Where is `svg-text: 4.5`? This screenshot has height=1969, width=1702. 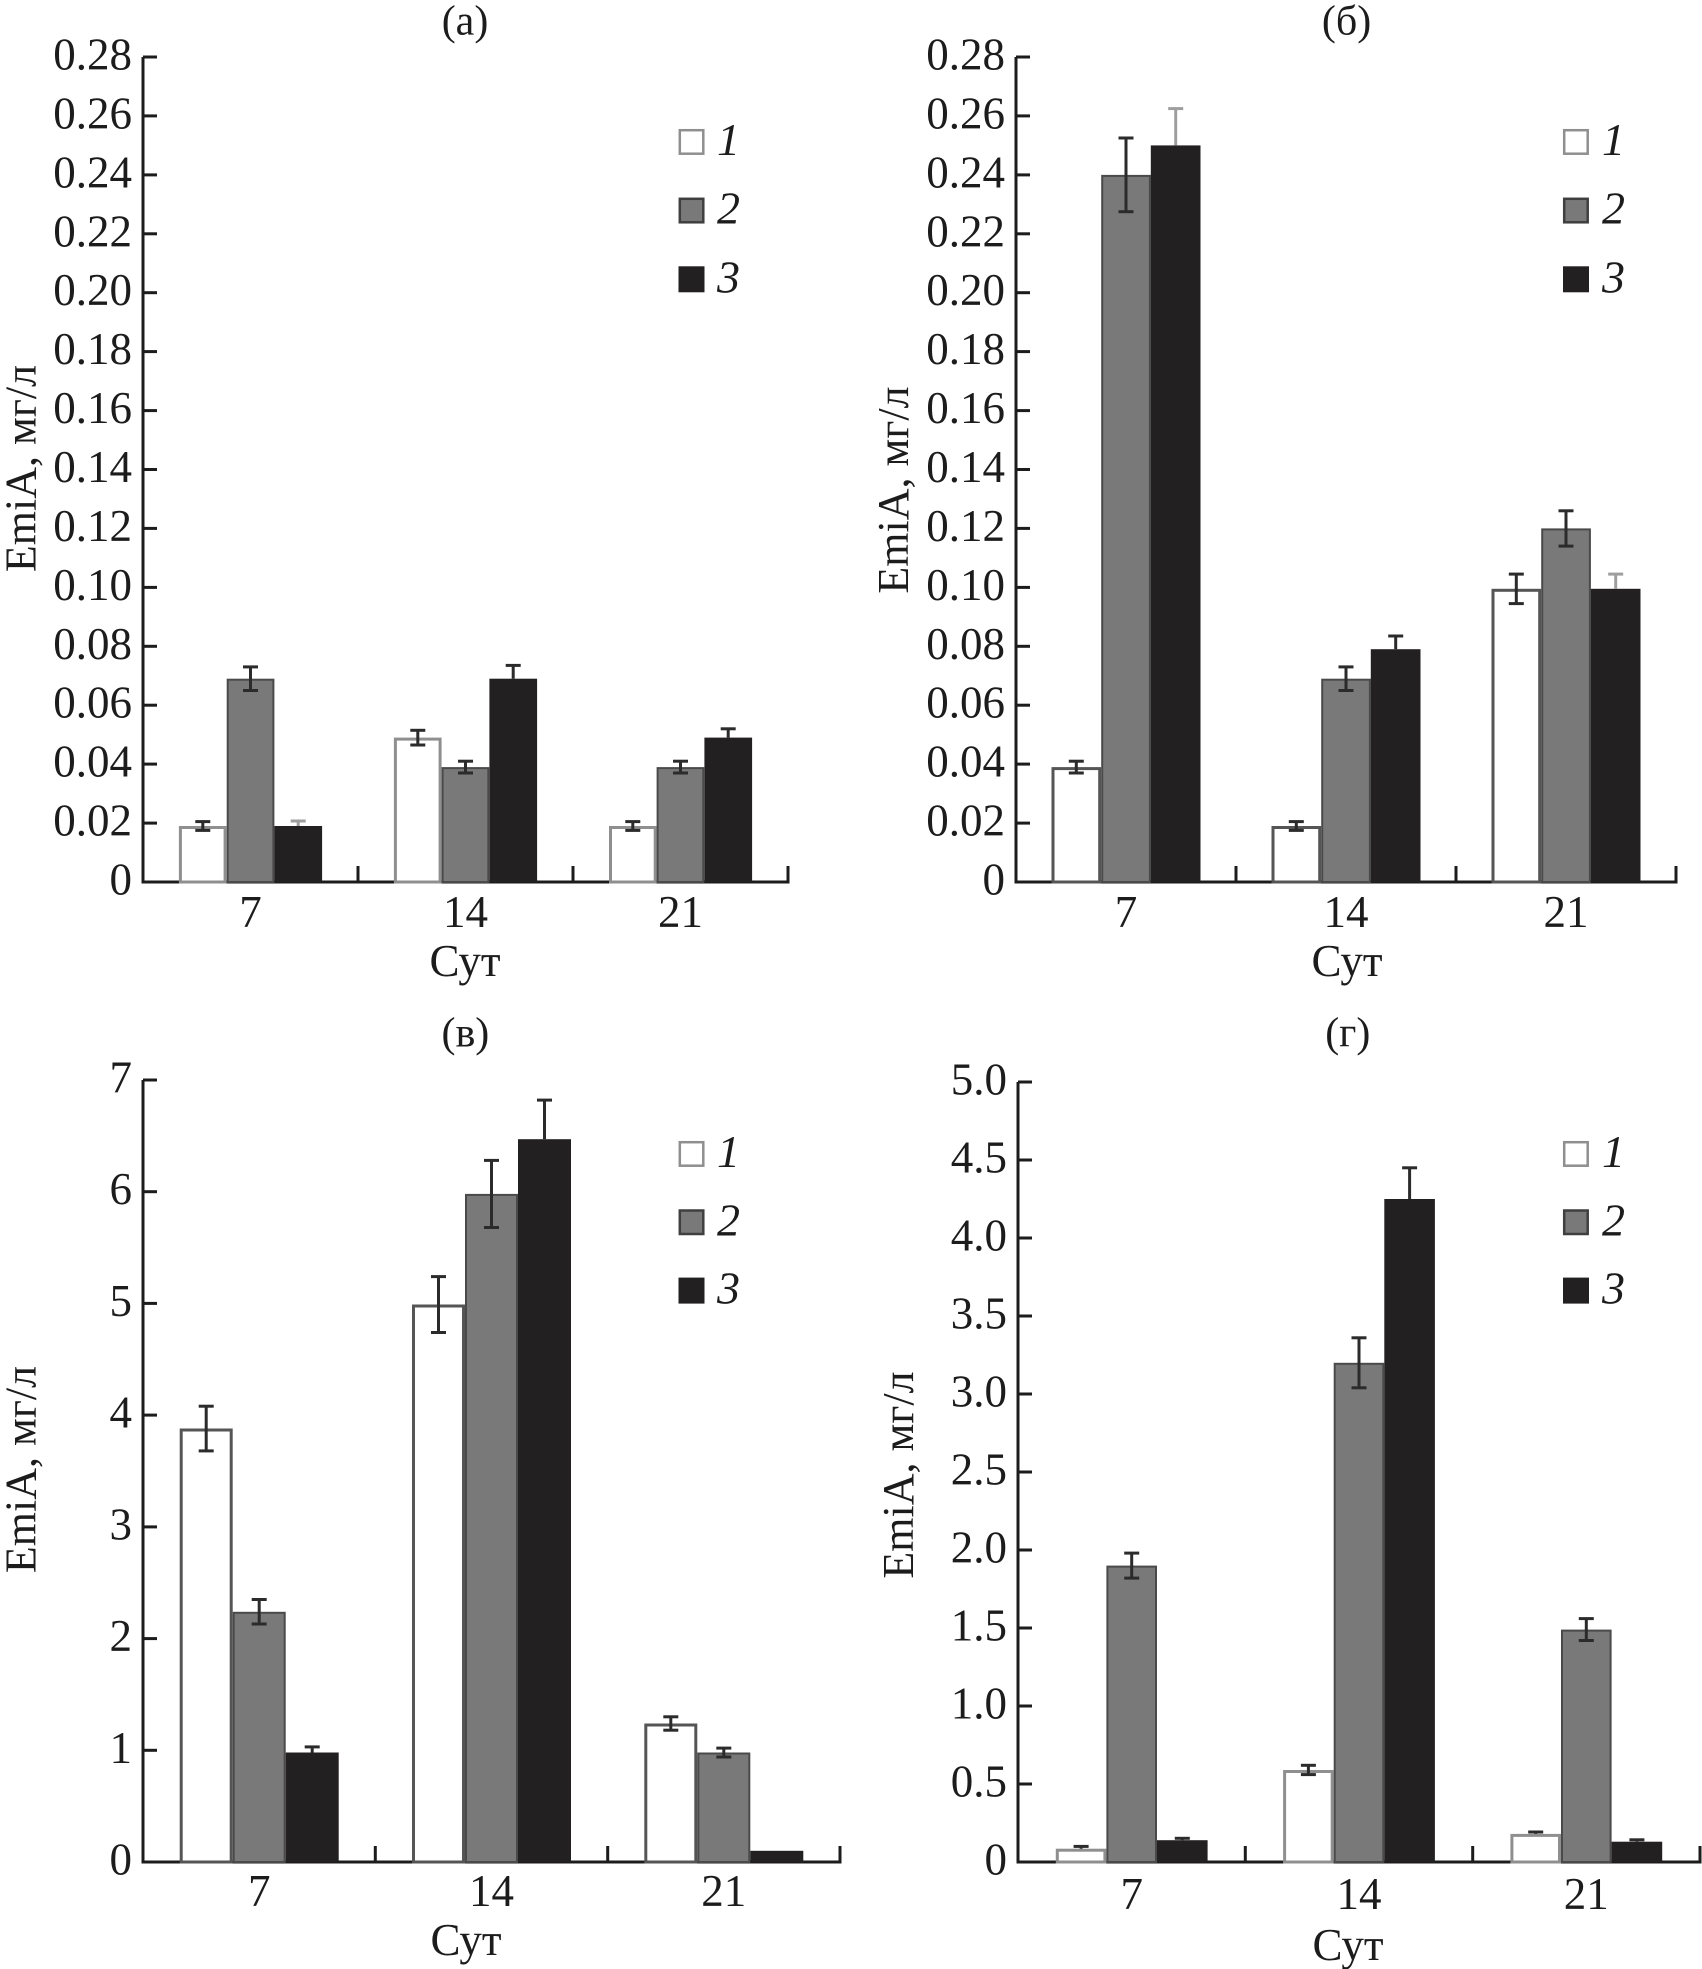
svg-text: 4.5 is located at coordinates (979, 1158).